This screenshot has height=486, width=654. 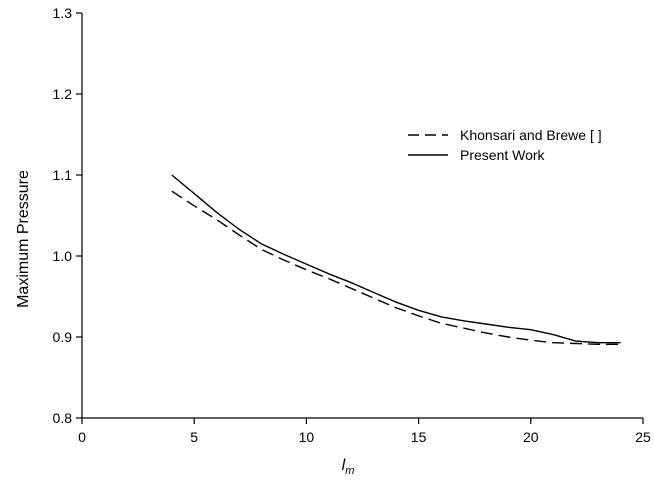 What do you see at coordinates (349, 471) in the screenshot?
I see `x-axis-label-subscript: m` at bounding box center [349, 471].